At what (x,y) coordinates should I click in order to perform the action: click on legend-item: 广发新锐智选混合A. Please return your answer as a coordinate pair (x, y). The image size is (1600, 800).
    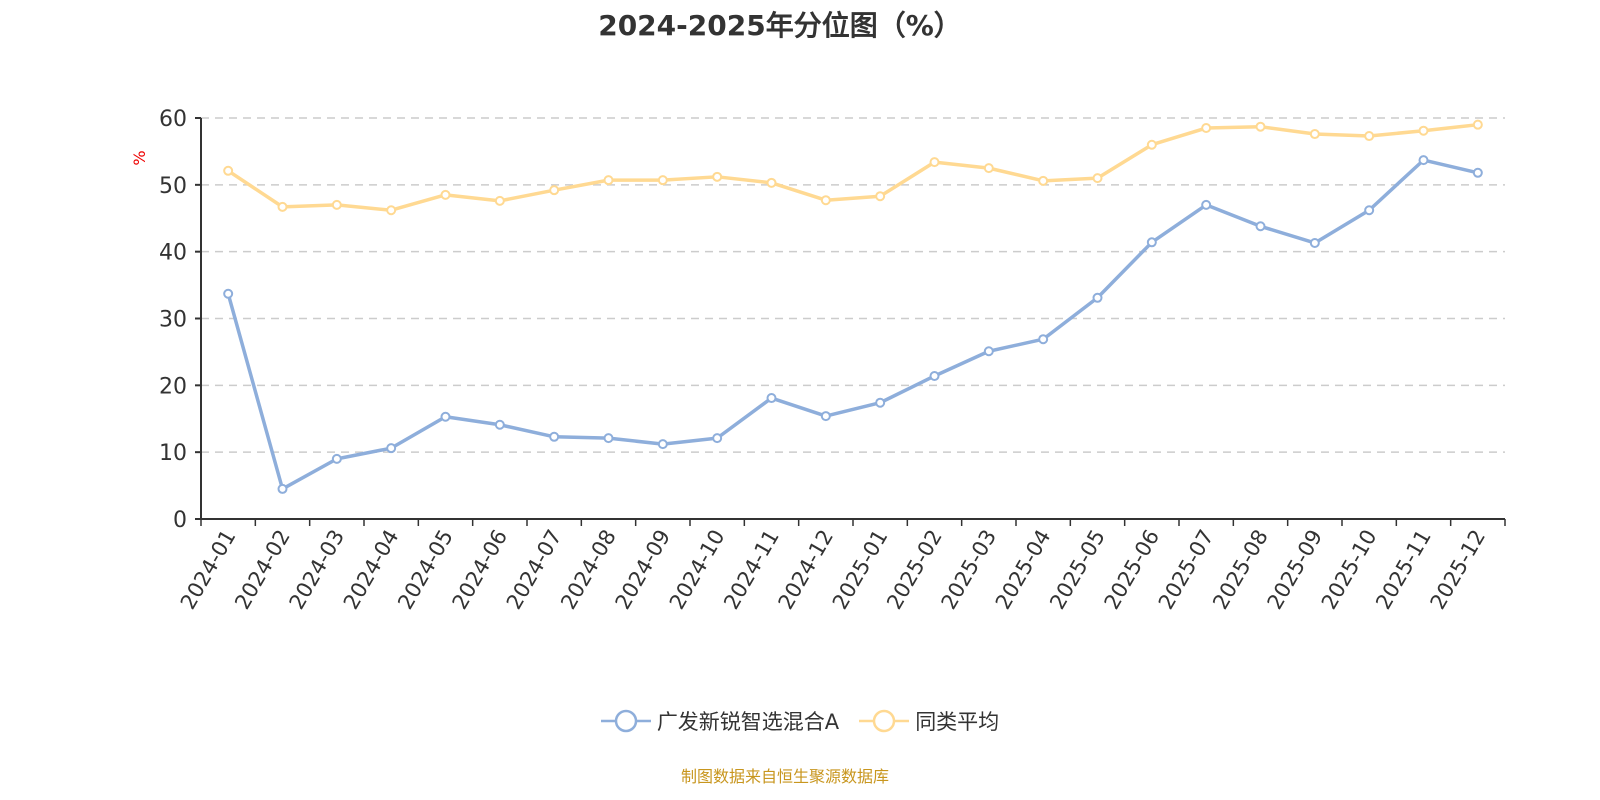
    Looking at the image, I should click on (720, 721).